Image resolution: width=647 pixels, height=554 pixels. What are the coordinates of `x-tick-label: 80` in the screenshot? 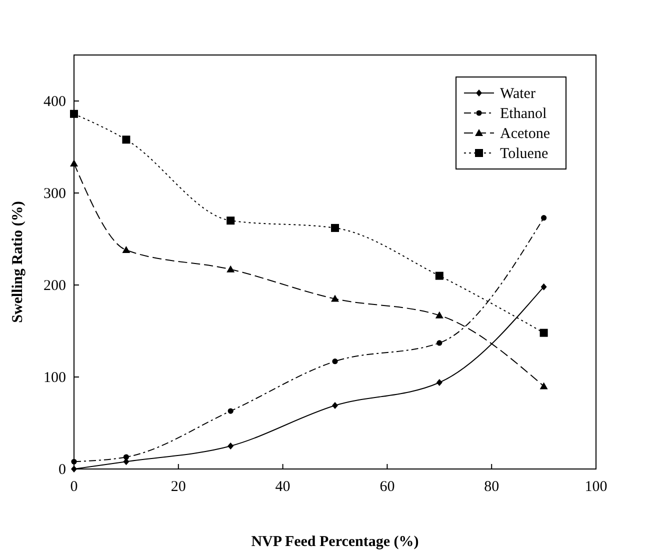 It's located at (492, 487).